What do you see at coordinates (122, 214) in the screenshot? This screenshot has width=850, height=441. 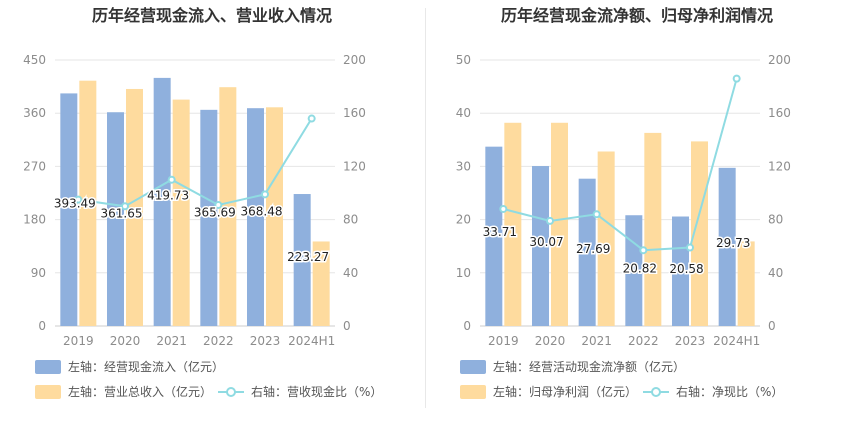 I see `data-label: 361.65` at bounding box center [122, 214].